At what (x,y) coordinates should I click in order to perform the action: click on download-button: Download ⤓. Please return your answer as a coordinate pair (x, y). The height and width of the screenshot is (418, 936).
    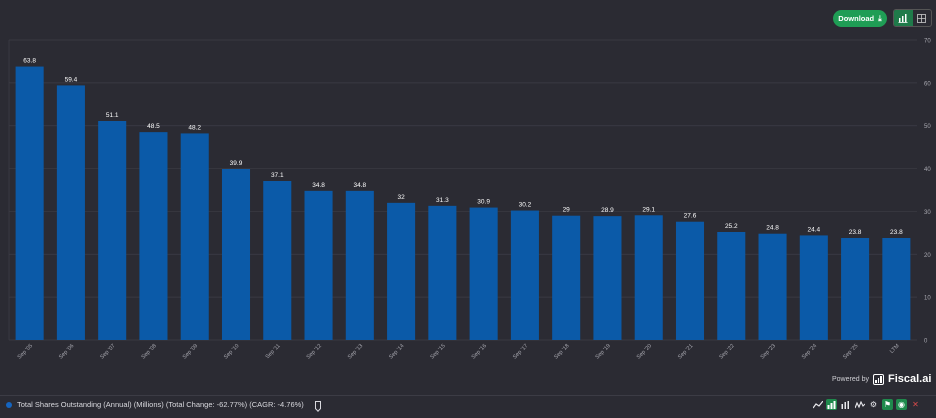
    Looking at the image, I should click on (860, 18).